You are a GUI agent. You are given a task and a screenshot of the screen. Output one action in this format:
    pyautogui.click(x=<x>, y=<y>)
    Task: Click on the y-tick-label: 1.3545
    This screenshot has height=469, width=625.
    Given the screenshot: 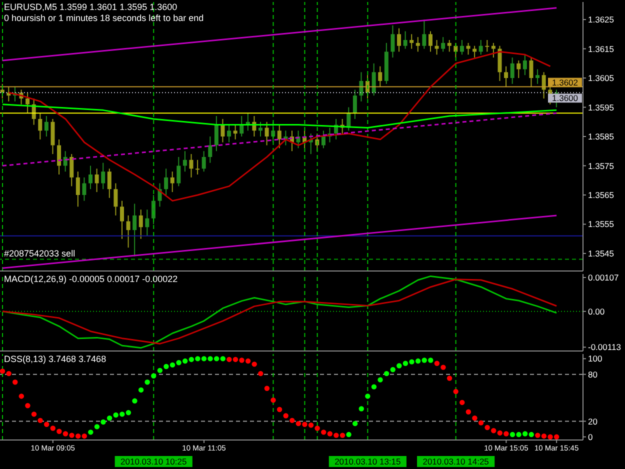 What is the action you would take?
    pyautogui.click(x=601, y=253)
    